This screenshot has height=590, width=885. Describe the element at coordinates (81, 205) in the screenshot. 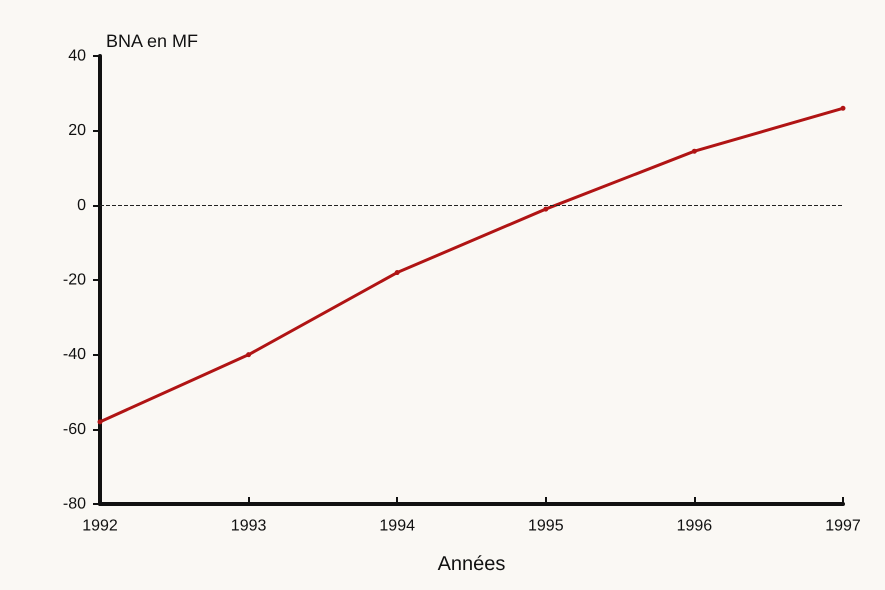

I see `y-tick-label: 0` at that location.